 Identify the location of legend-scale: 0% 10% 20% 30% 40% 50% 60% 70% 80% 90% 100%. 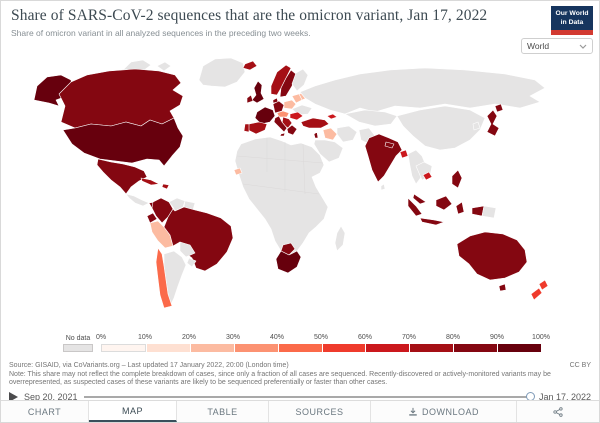
(323, 343).